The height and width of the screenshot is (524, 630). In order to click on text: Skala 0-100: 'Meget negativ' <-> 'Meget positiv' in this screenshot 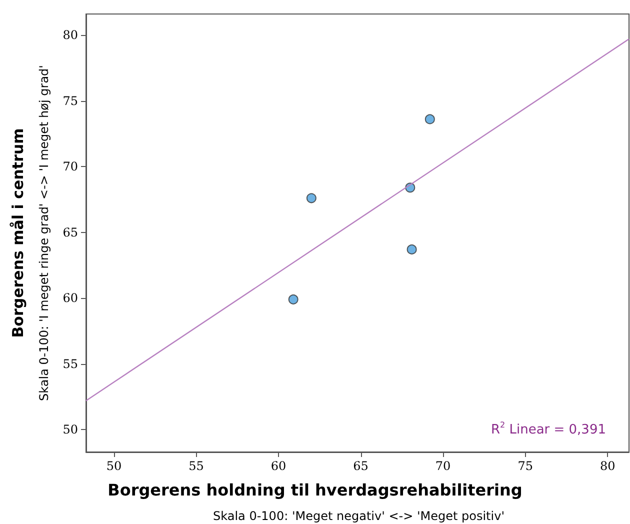, I will do `click(358, 516)`.